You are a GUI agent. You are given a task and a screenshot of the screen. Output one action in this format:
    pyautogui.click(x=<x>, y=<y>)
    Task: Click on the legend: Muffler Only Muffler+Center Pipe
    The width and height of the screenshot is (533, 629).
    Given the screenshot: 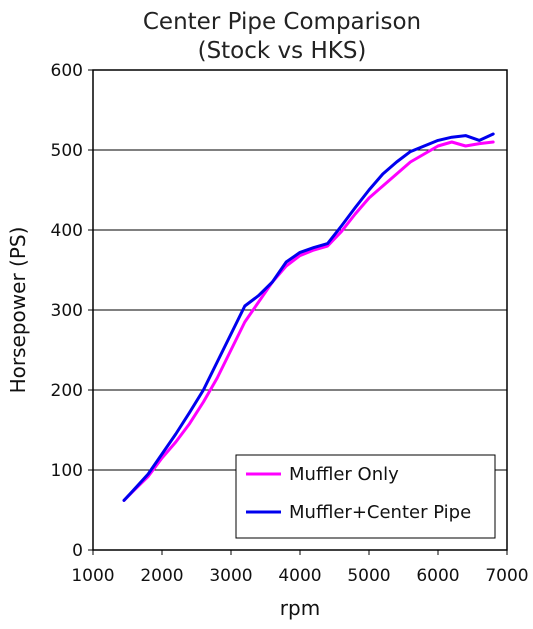 What is the action you would take?
    pyautogui.click(x=365, y=496)
    